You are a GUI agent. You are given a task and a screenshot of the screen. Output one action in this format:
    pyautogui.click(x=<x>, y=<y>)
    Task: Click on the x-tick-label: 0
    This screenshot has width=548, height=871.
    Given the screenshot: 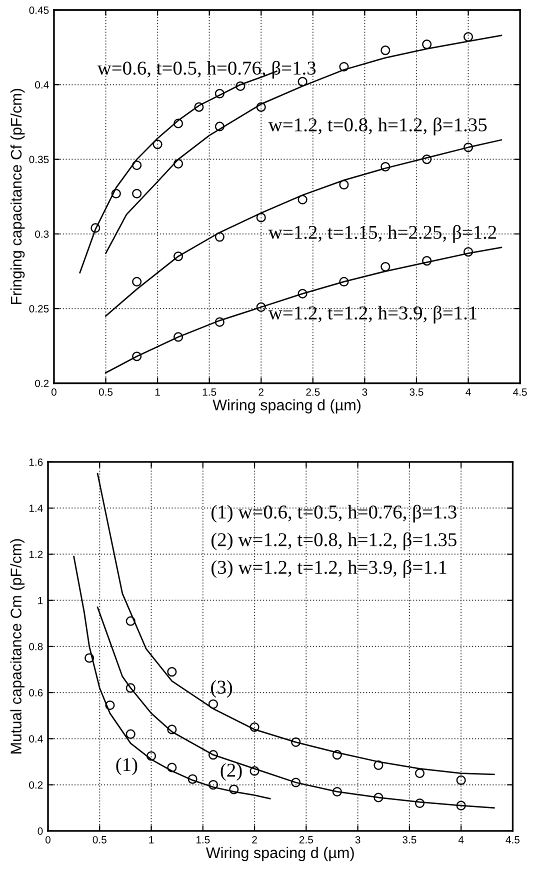 What is the action you would take?
    pyautogui.click(x=53, y=392)
    